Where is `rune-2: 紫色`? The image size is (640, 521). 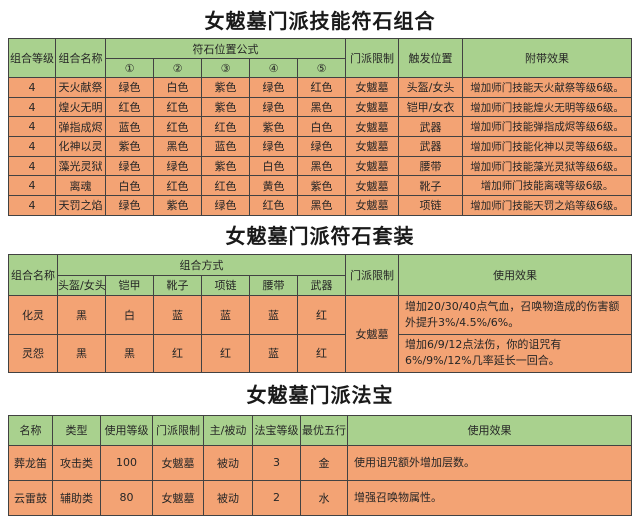
rune-2: 紫色 is located at coordinates (177, 205).